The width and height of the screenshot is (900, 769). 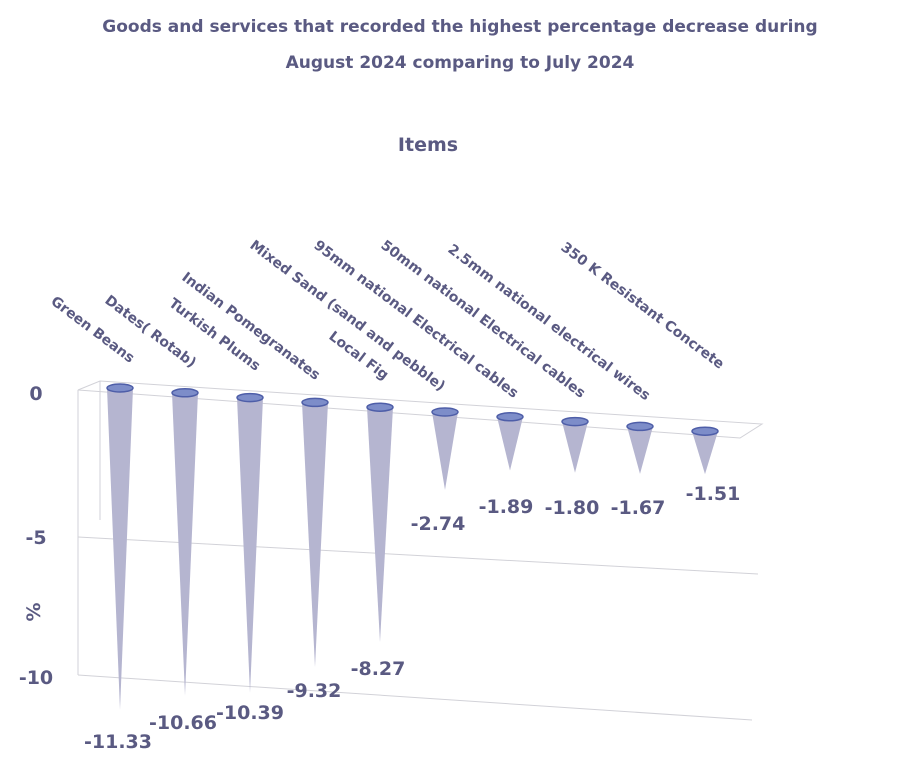 What do you see at coordinates (183, 723) in the screenshot?
I see `value-label: -10.66` at bounding box center [183, 723].